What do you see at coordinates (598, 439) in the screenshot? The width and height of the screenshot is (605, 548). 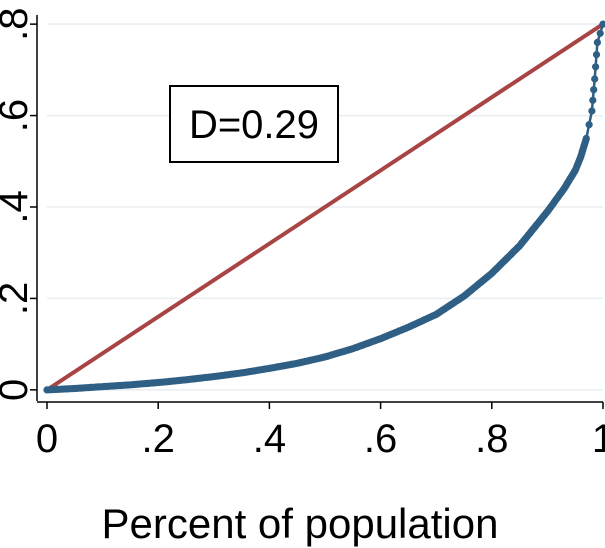 I see `x-tick-label: 1` at bounding box center [598, 439].